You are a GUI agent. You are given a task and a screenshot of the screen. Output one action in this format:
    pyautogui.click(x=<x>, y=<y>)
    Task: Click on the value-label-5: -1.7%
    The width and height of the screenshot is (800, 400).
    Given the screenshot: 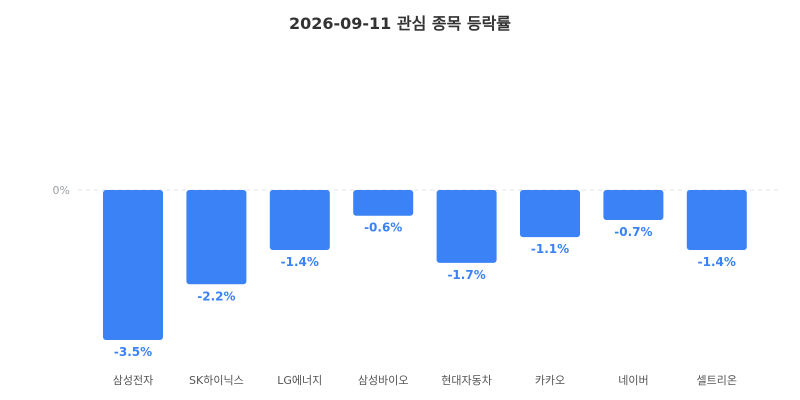 What is the action you would take?
    pyautogui.click(x=466, y=275)
    